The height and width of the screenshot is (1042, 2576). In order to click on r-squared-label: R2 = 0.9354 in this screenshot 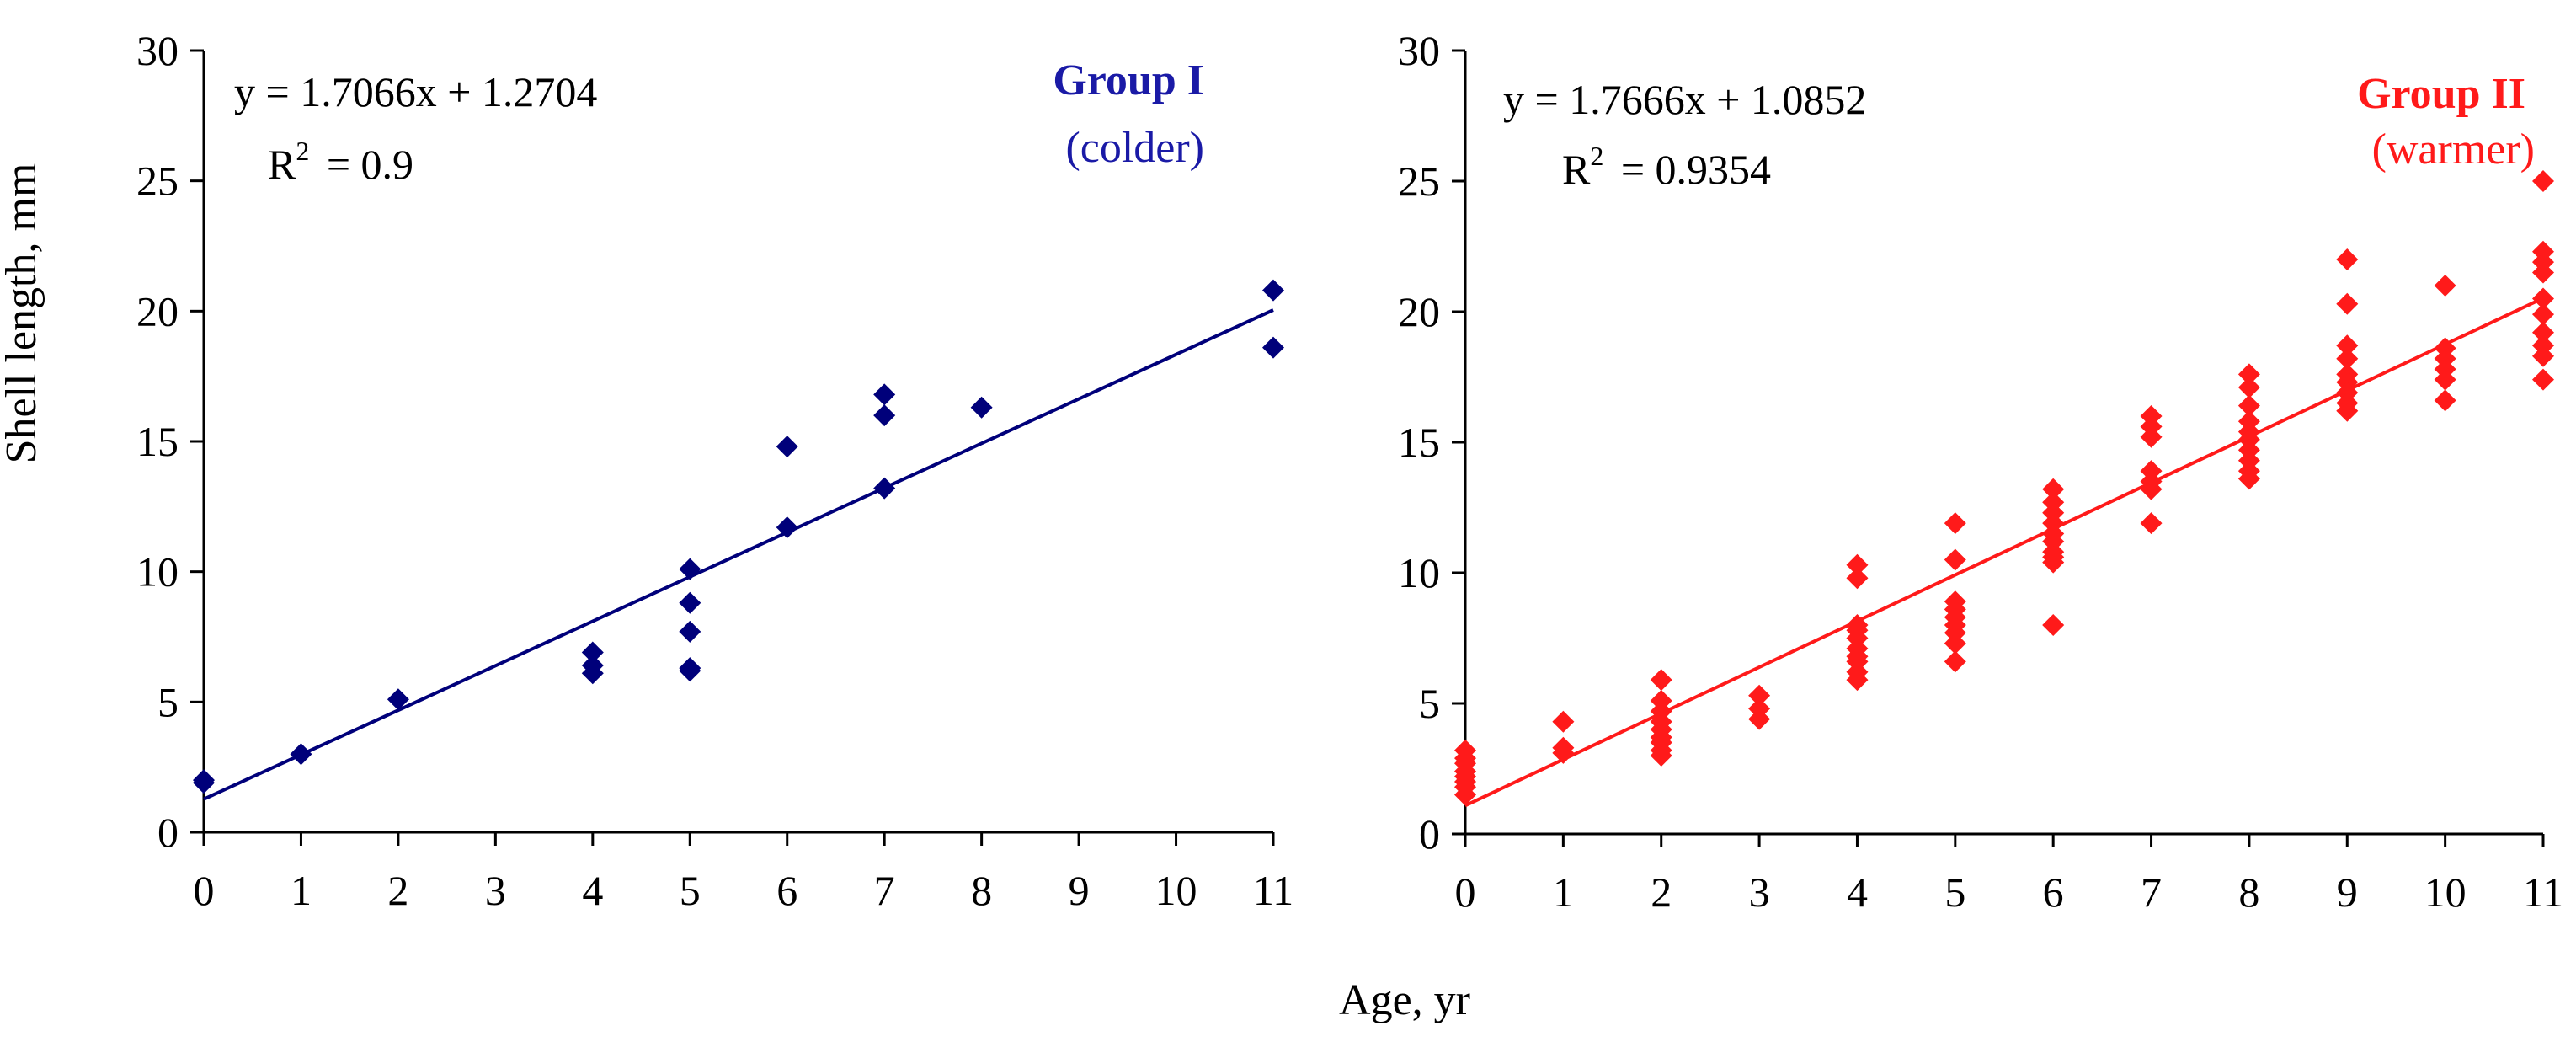, I will do `click(1666, 167)`.